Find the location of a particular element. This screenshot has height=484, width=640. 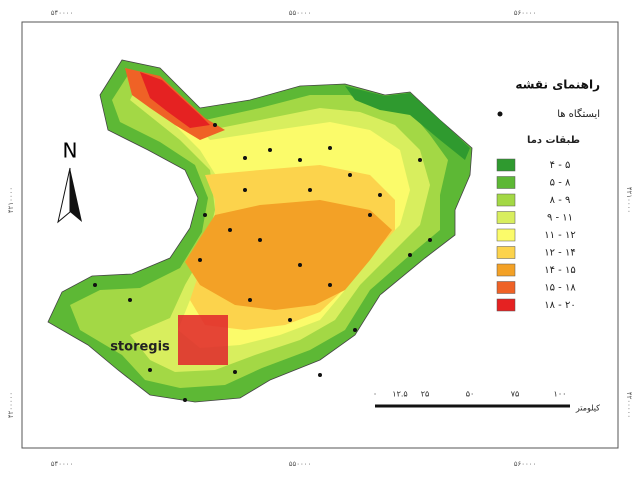

scale-label: ۱۲.۵ is located at coordinates (399, 394).